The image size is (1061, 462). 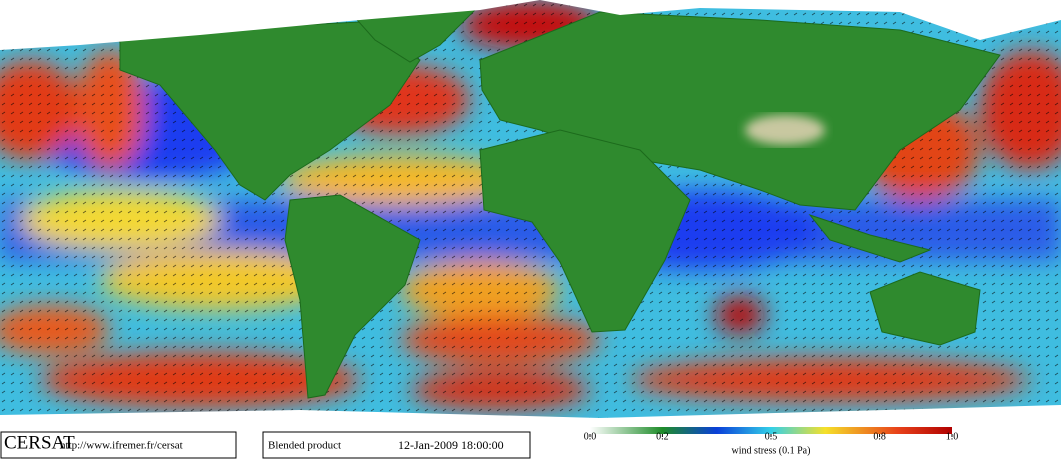 I want to click on logo: CERSAT, so click(x=39, y=442).